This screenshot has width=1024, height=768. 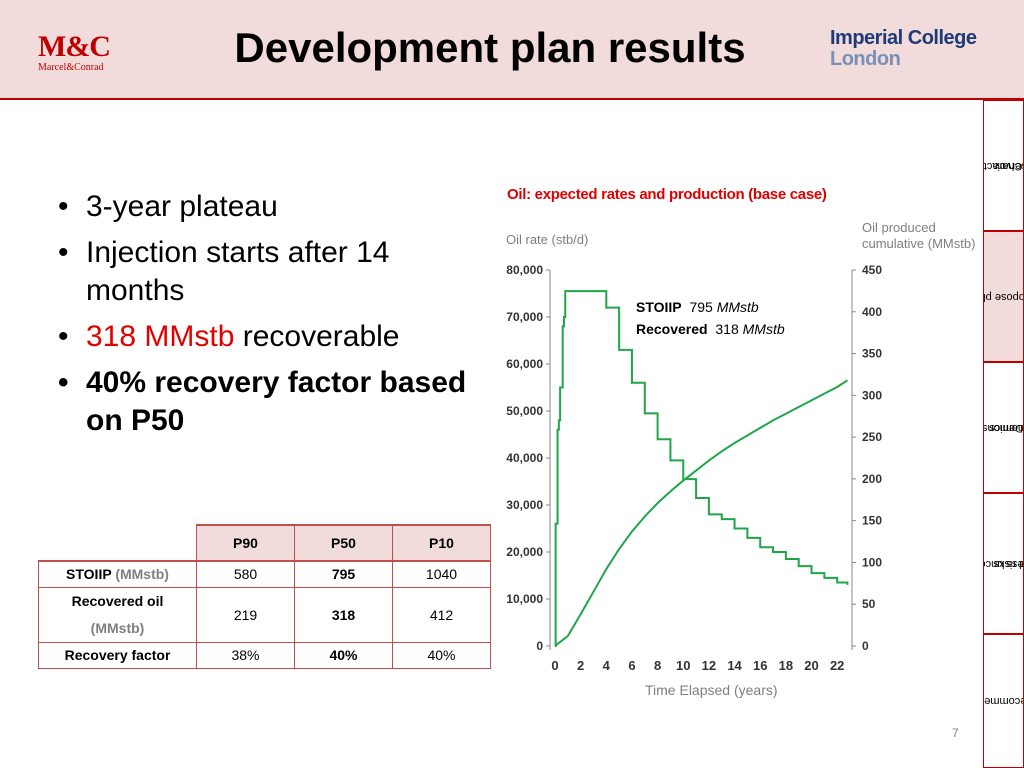 What do you see at coordinates (657, 665) in the screenshot?
I see `chart-x-tick-label: 8` at bounding box center [657, 665].